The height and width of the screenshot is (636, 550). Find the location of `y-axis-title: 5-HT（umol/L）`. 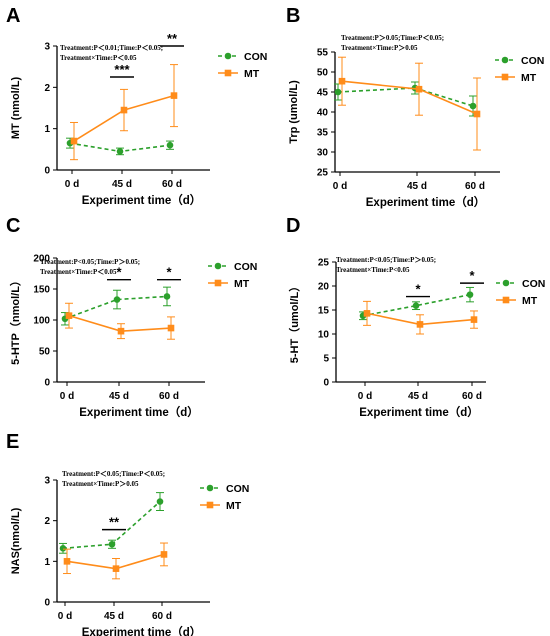

y-axis-title: 5-HT（umol/L） is located at coordinates (294, 322).